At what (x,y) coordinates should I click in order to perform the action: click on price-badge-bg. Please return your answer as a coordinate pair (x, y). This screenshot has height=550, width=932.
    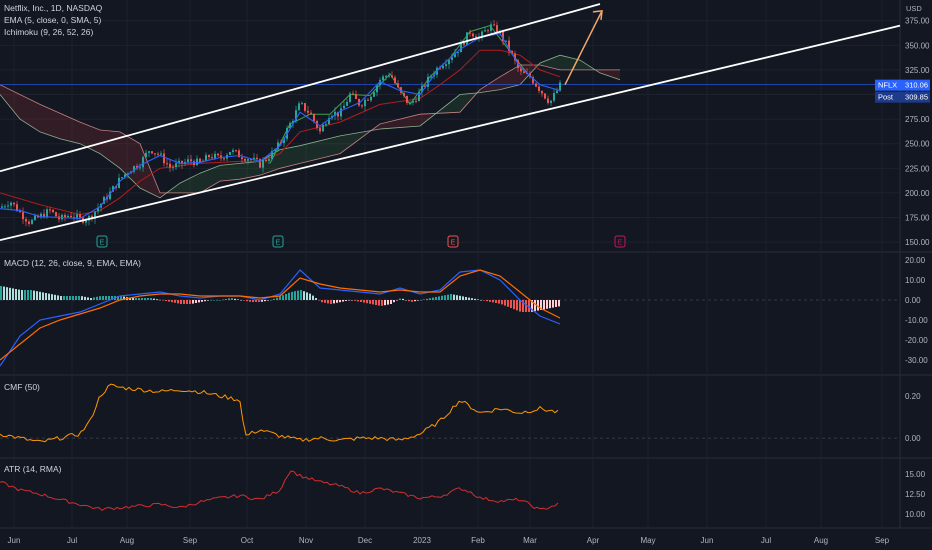
    Looking at the image, I should click on (902, 85).